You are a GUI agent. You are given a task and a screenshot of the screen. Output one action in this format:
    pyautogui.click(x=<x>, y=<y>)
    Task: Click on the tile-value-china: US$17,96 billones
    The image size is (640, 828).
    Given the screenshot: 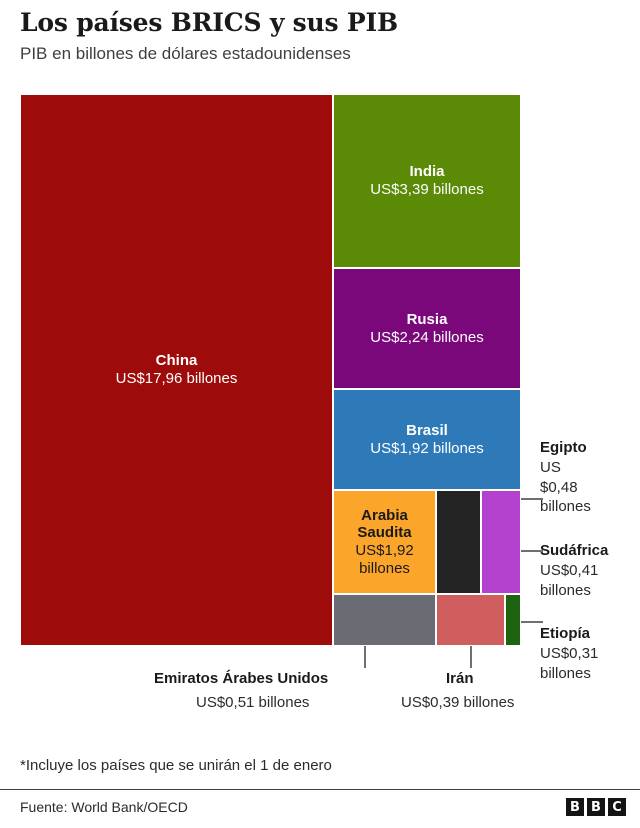 What is the action you would take?
    pyautogui.click(x=176, y=378)
    